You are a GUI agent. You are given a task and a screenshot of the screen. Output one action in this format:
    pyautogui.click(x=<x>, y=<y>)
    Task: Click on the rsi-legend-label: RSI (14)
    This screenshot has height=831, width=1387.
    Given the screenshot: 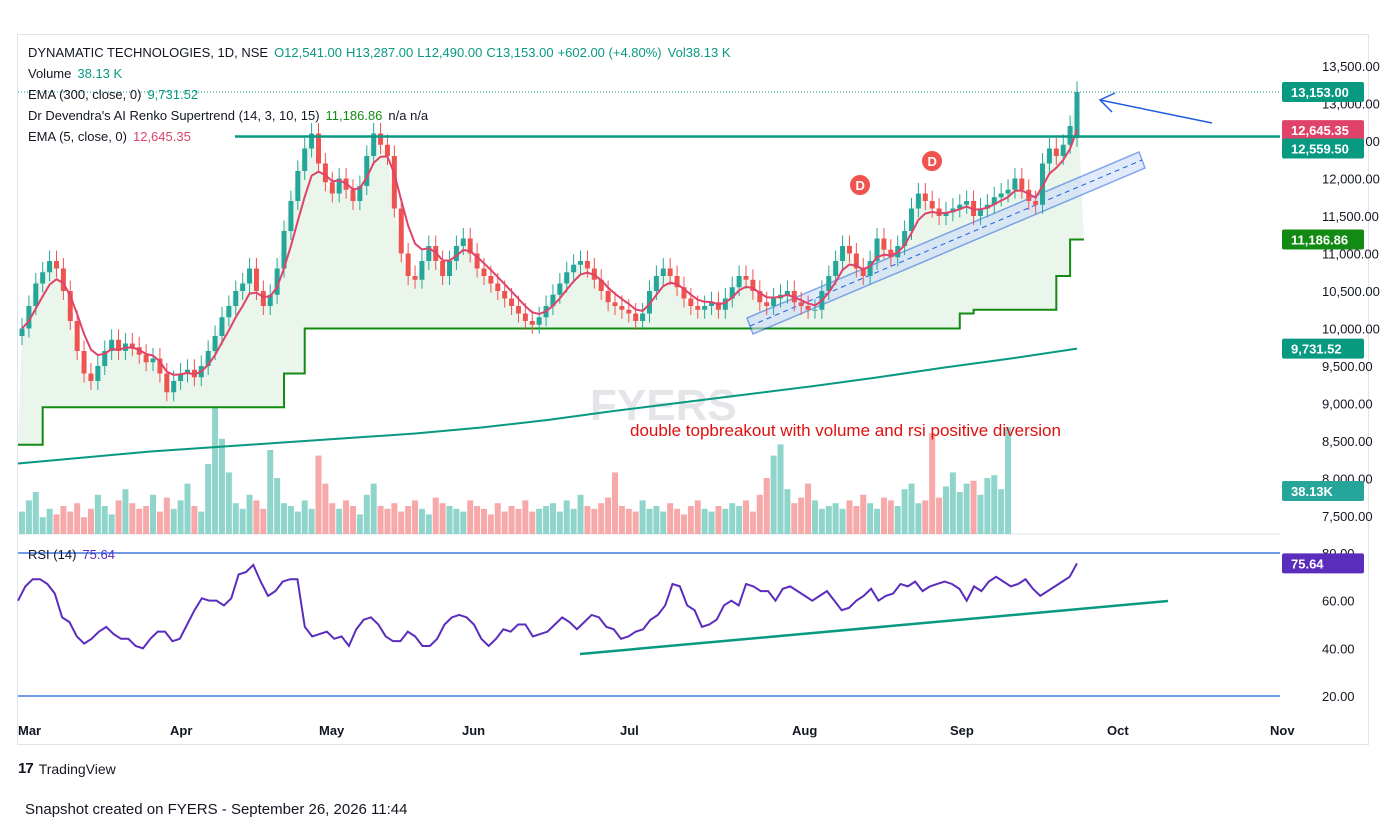 What is the action you would take?
    pyautogui.click(x=52, y=554)
    